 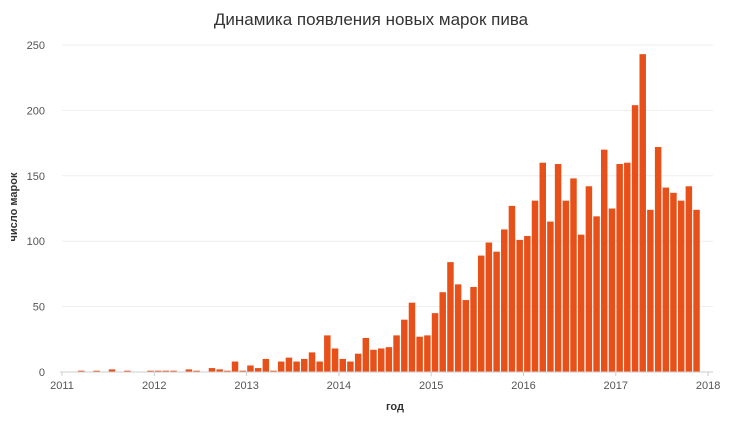 I want to click on y-tick-label: 150, so click(x=36, y=177).